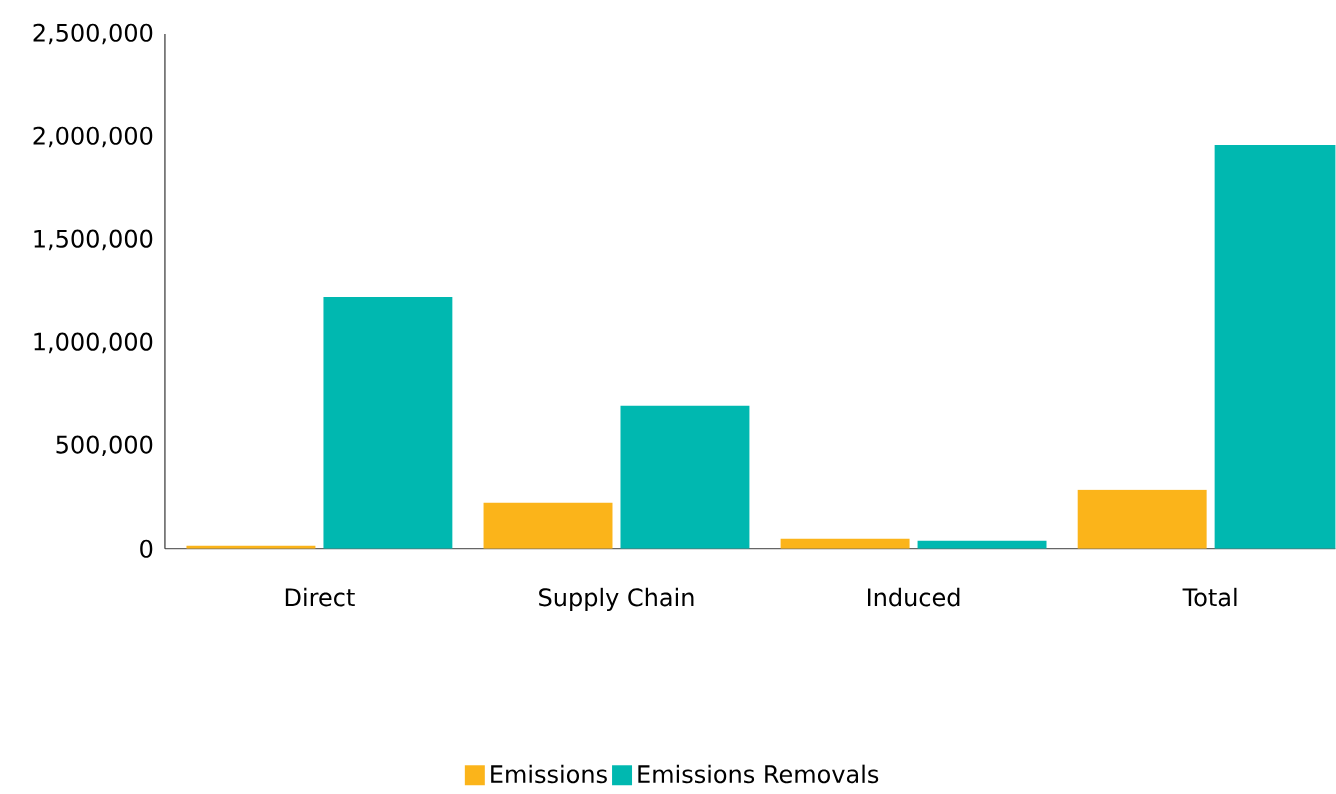  Describe the element at coordinates (93, 137) in the screenshot. I see `y-tick-label: 2,000,000` at that location.